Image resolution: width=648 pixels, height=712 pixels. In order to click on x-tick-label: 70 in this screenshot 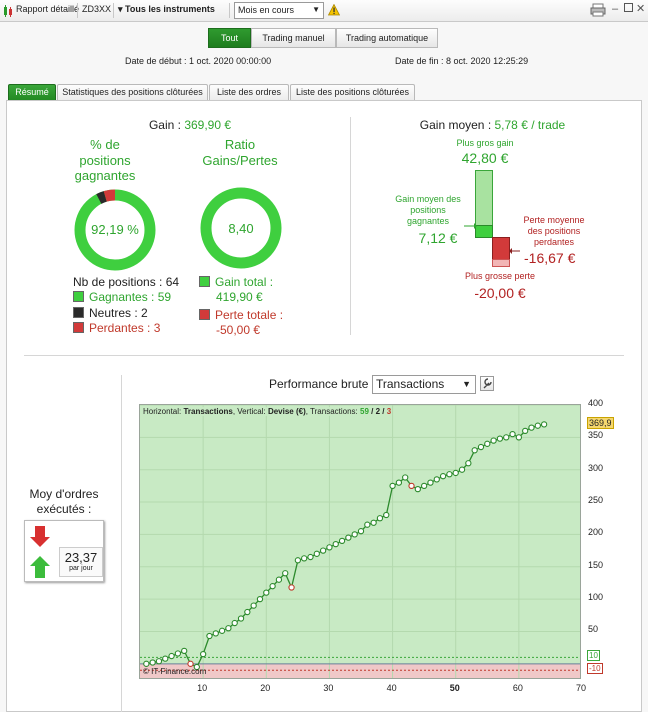, I will do `click(581, 688)`.